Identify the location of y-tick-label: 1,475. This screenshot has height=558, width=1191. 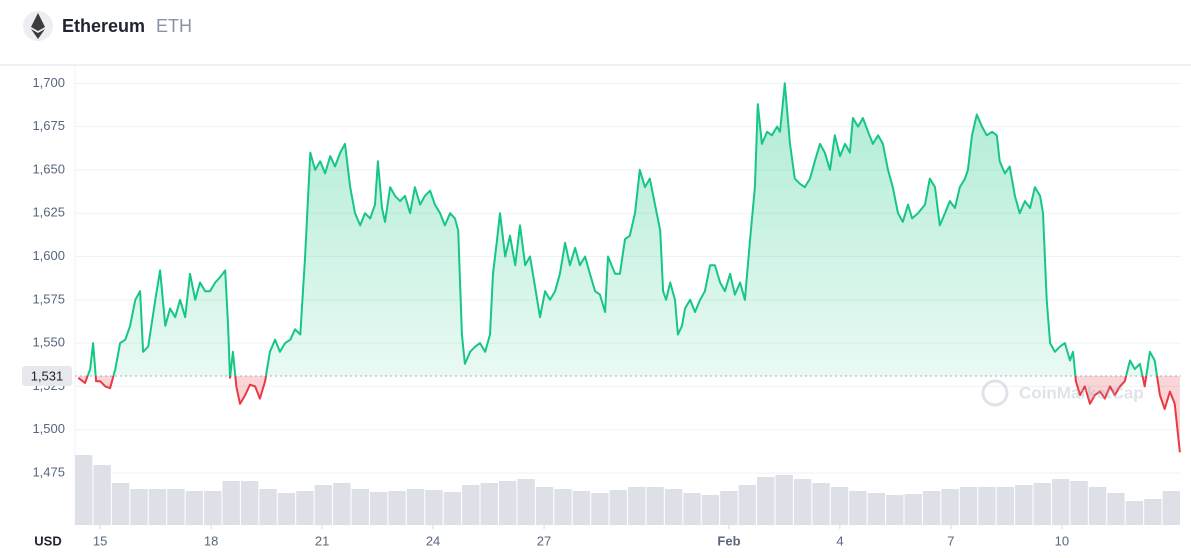
(48, 471).